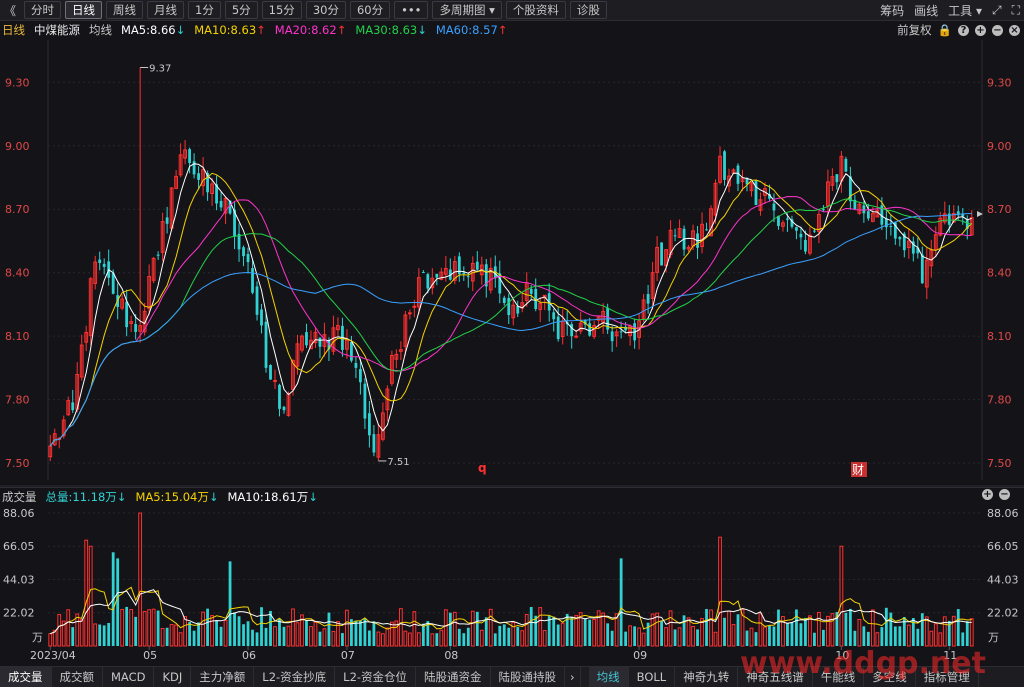 This screenshot has width=1024, height=687. I want to click on lock-icon: 🔒, so click(944, 30).